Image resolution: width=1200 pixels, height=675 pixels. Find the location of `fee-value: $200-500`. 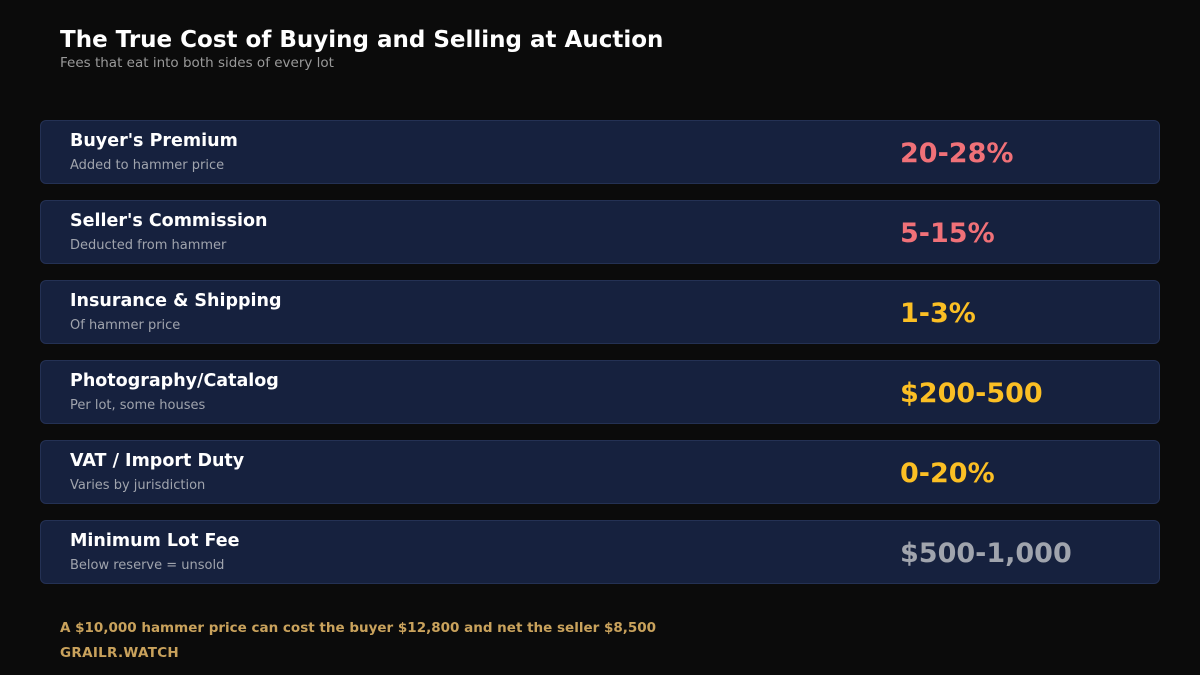

fee-value: $200-500 is located at coordinates (971, 393).